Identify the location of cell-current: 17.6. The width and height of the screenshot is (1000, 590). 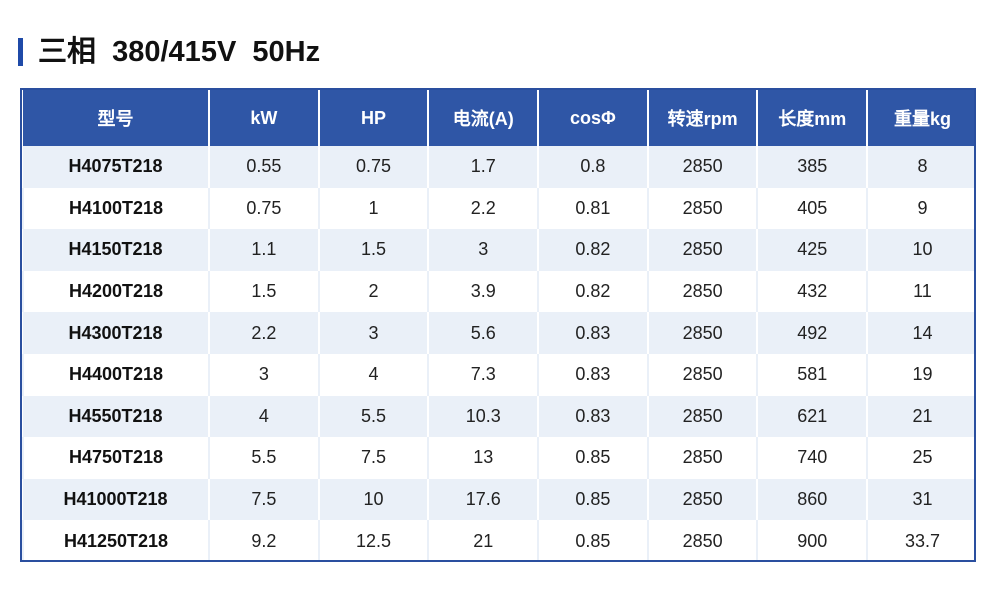
(483, 499).